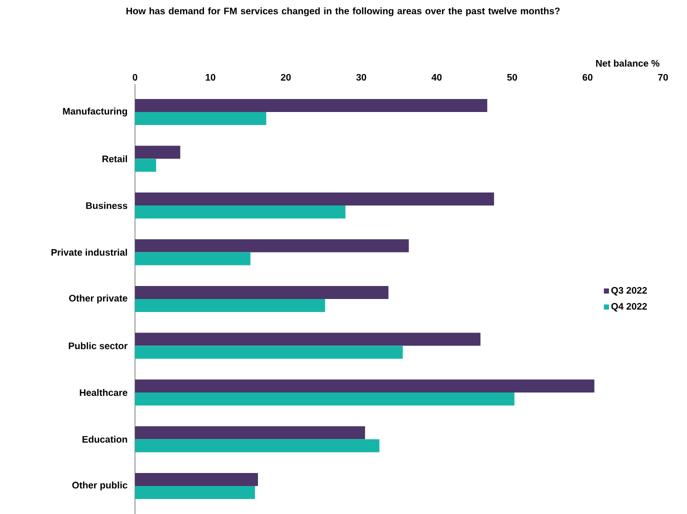  Describe the element at coordinates (100, 486) in the screenshot. I see `y-tick-label: Other public` at that location.